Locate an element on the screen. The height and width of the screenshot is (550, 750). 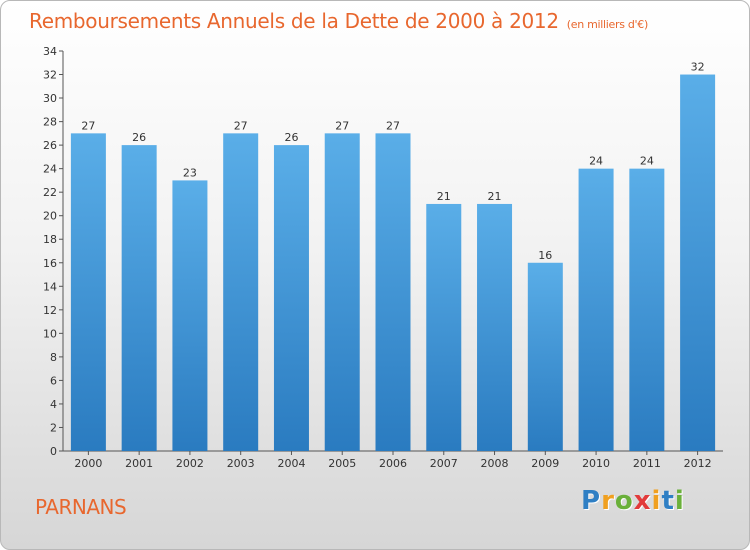
x-tick-label: 2007 is located at coordinates (444, 463).